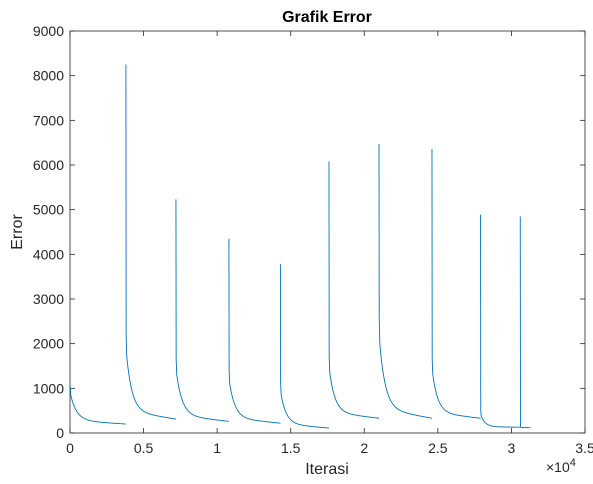  What do you see at coordinates (48, 76) in the screenshot?
I see `y-tick-label: 8000` at bounding box center [48, 76].